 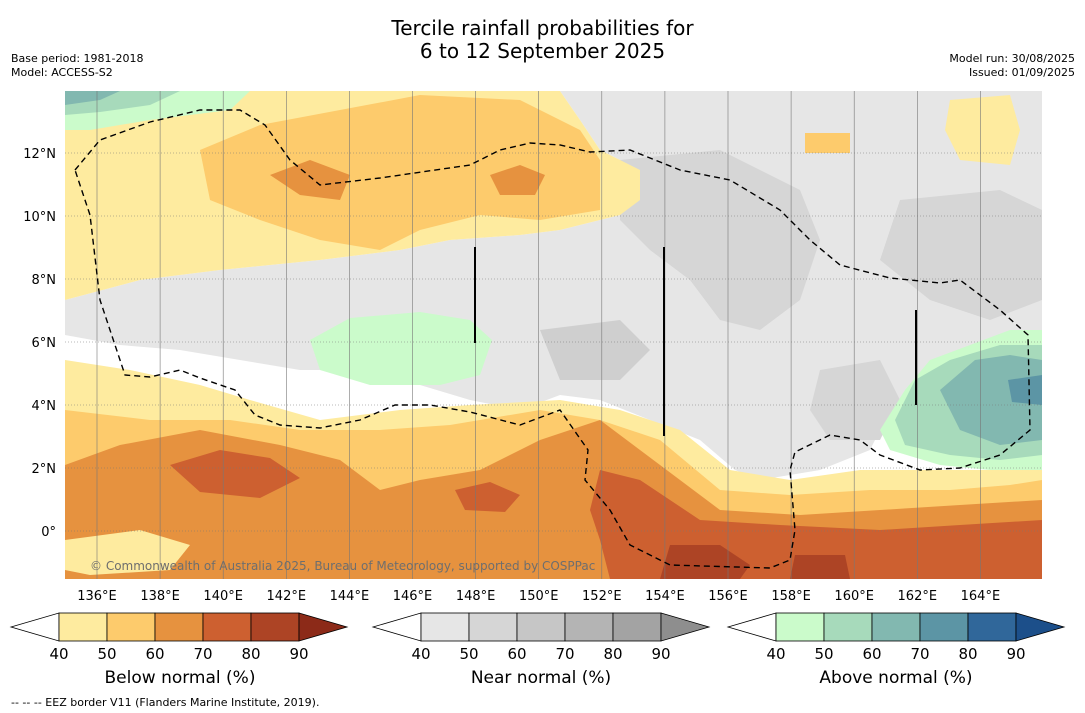 What do you see at coordinates (401, 348) in the screenshot?
I see `above-normal-patch` at bounding box center [401, 348].